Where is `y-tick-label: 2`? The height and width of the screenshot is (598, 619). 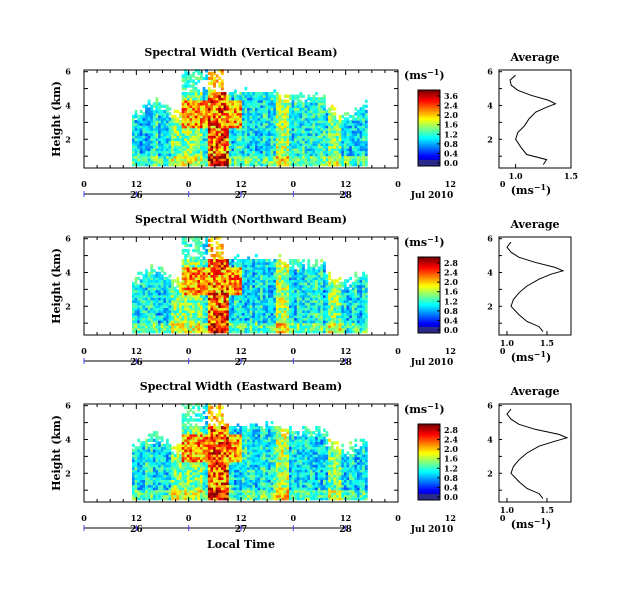
y-tick-label: 2 is located at coordinates (68, 306).